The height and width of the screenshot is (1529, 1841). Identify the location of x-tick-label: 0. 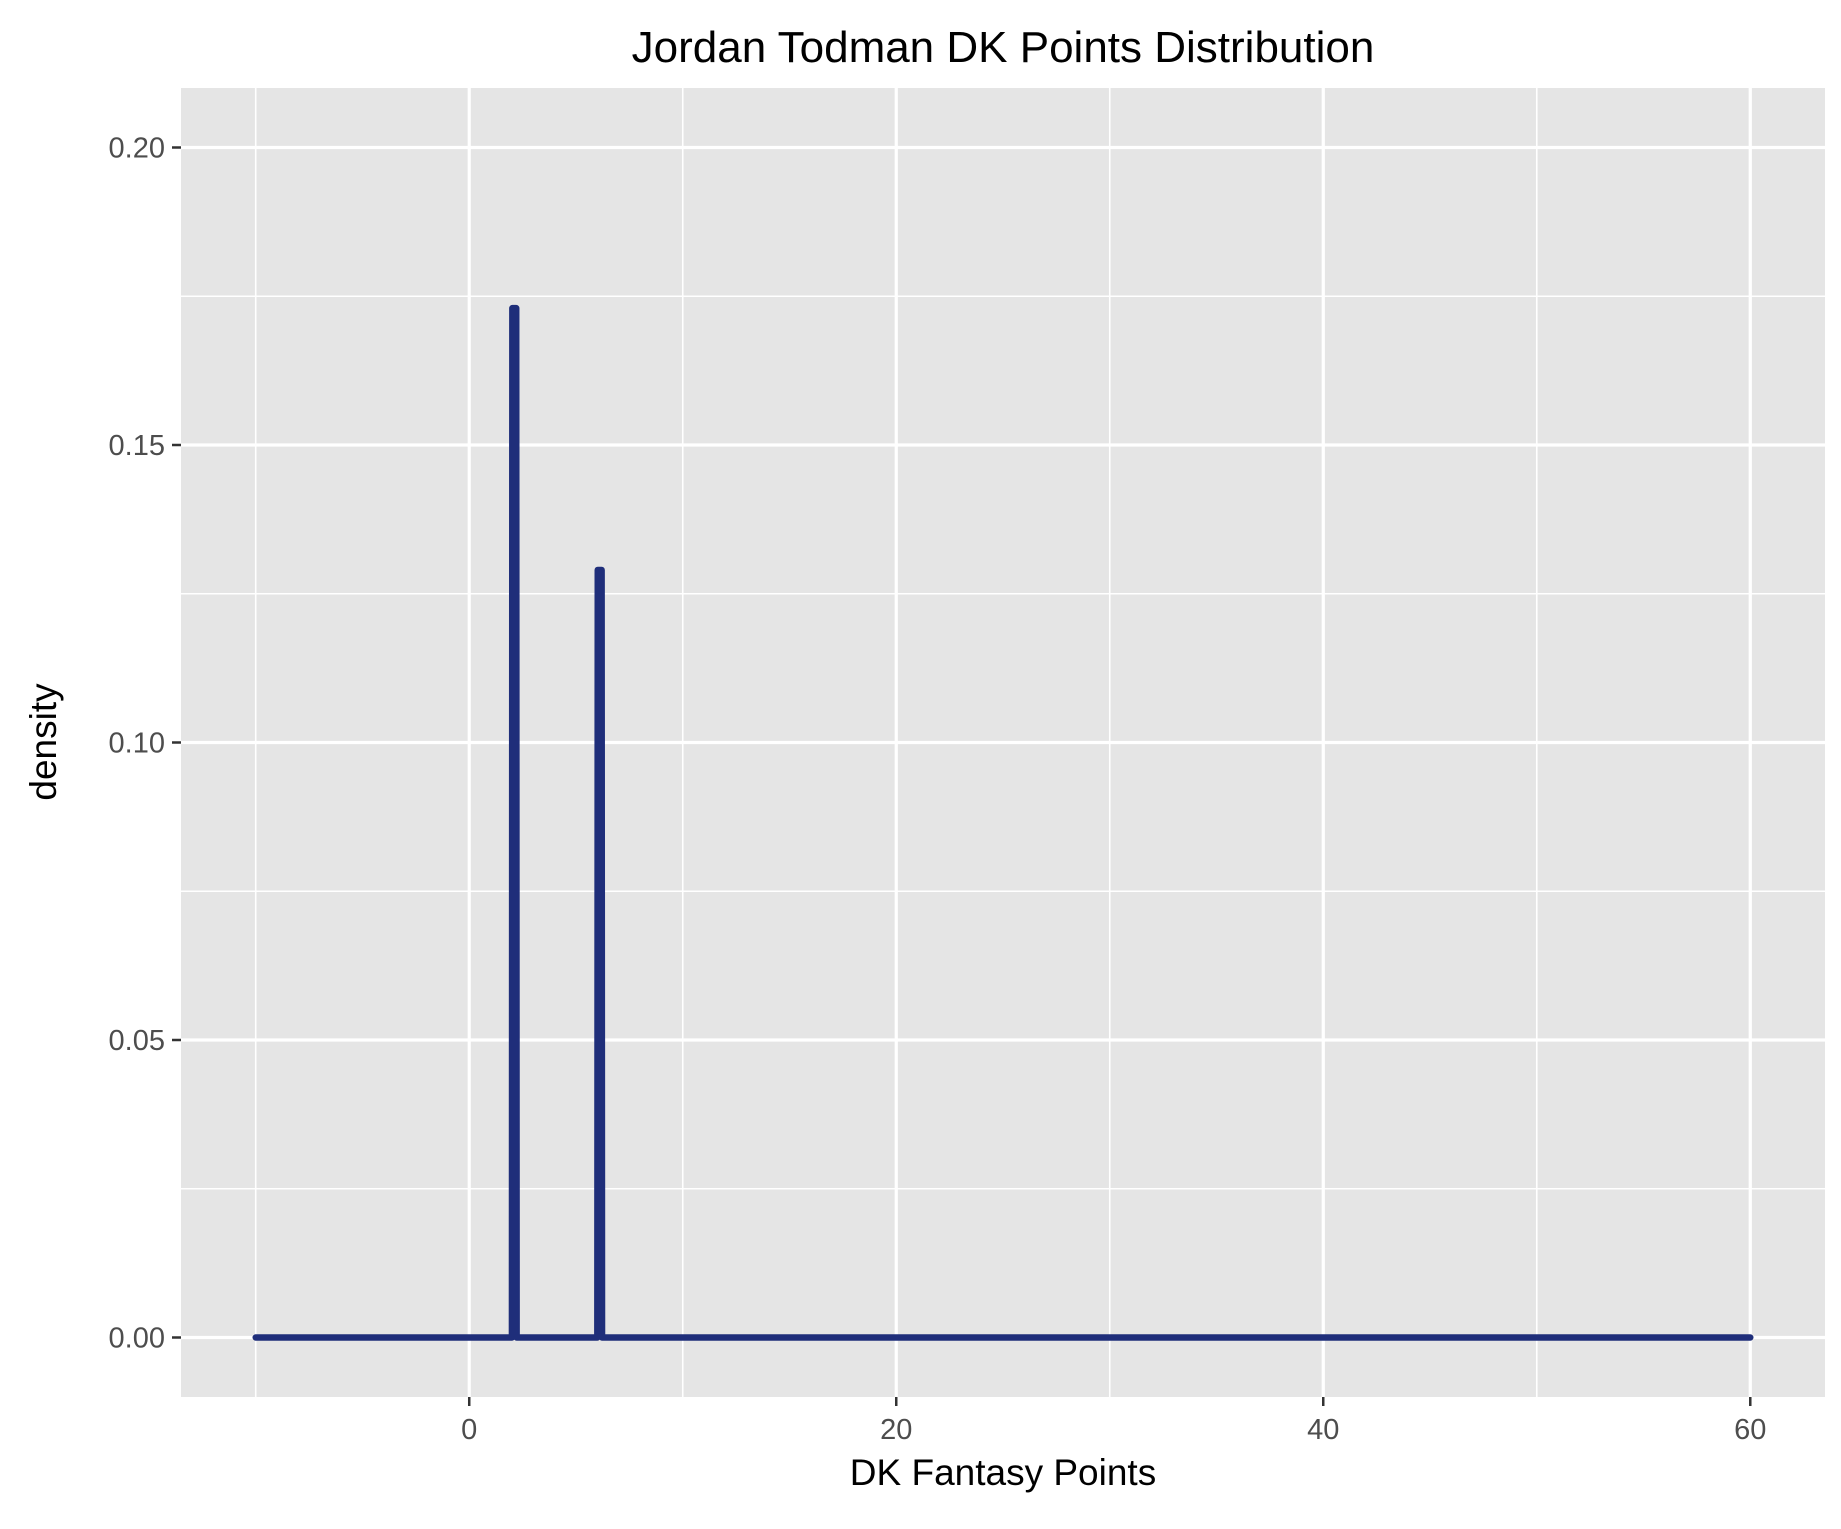
(469, 1430).